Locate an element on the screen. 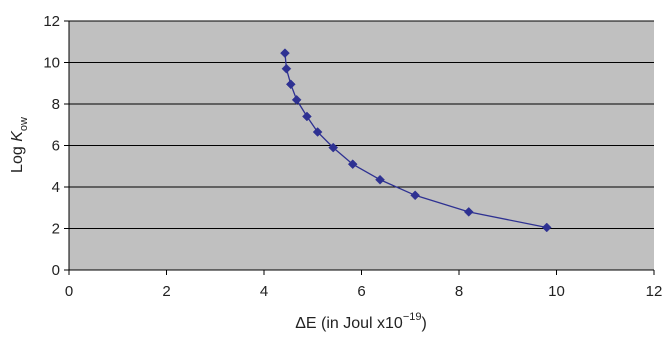 This screenshot has width=663, height=338. y-tick-label: 6 is located at coordinates (56, 146).